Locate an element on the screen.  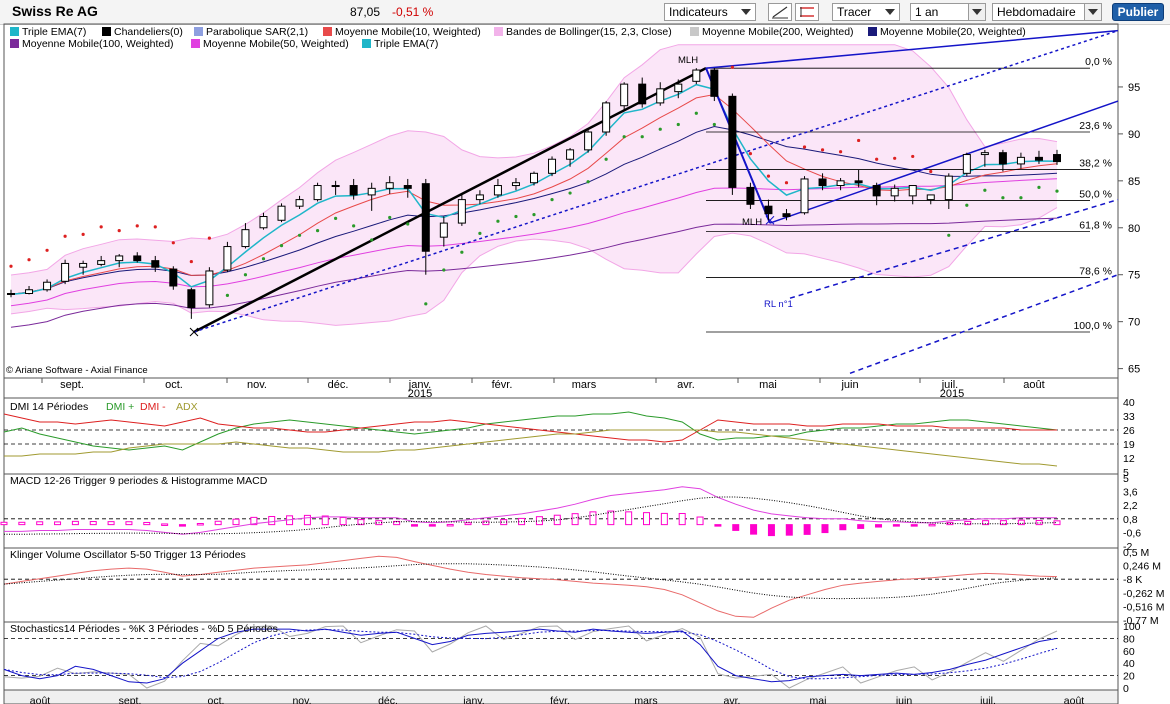
dmi-y-tick-label: 26 is located at coordinates (1129, 431).